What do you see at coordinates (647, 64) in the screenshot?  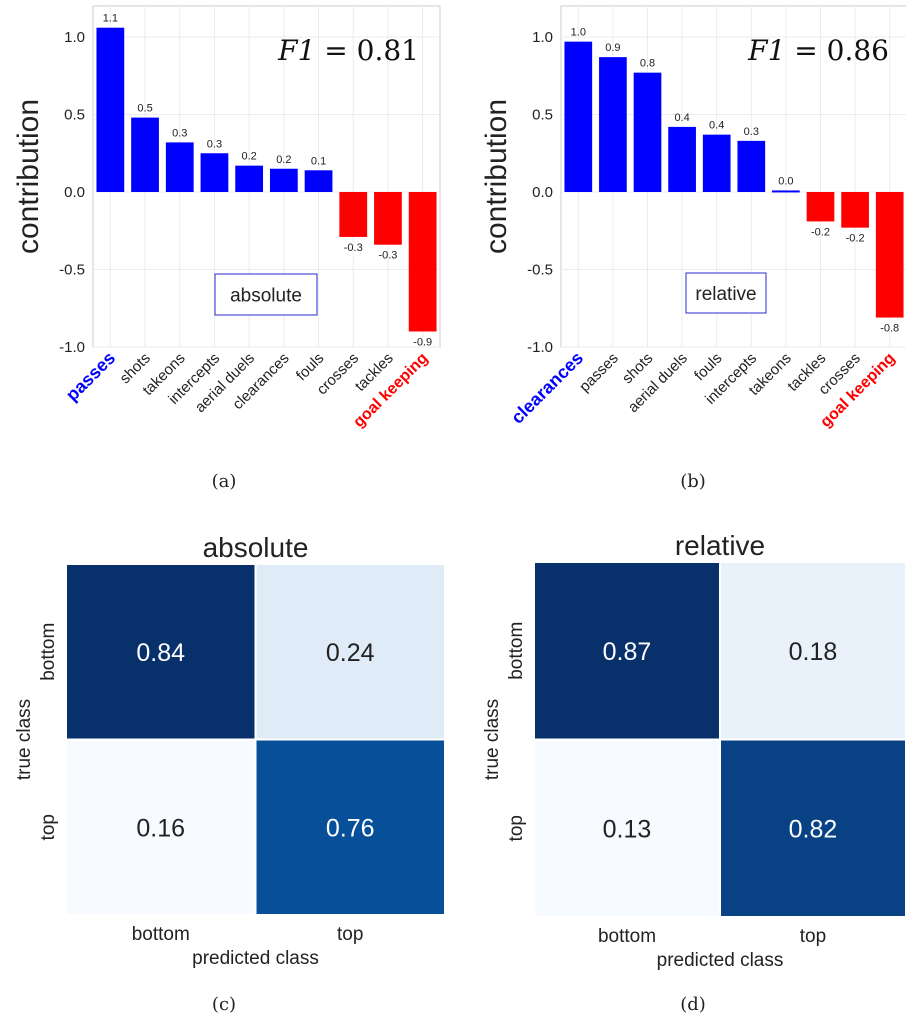 I see `value-label: 0.8` at bounding box center [647, 64].